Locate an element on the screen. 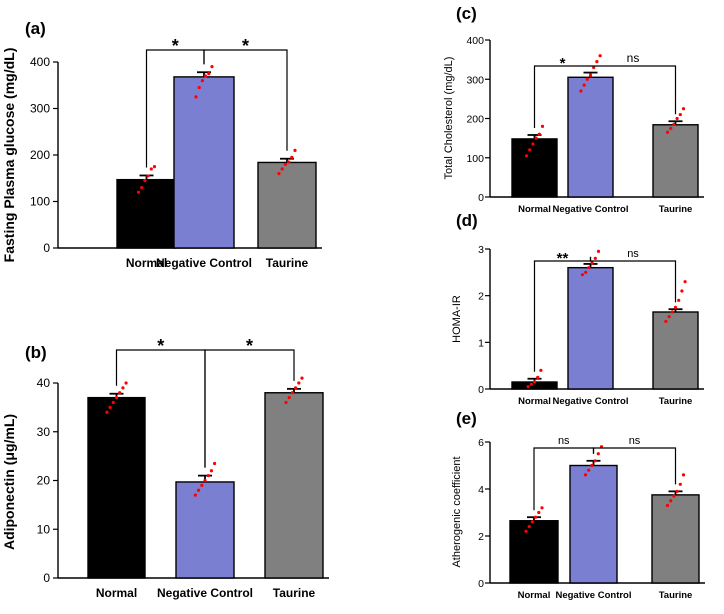 Image resolution: width=724 pixels, height=614 pixels. y-tick-label: 3 is located at coordinates (481, 250).